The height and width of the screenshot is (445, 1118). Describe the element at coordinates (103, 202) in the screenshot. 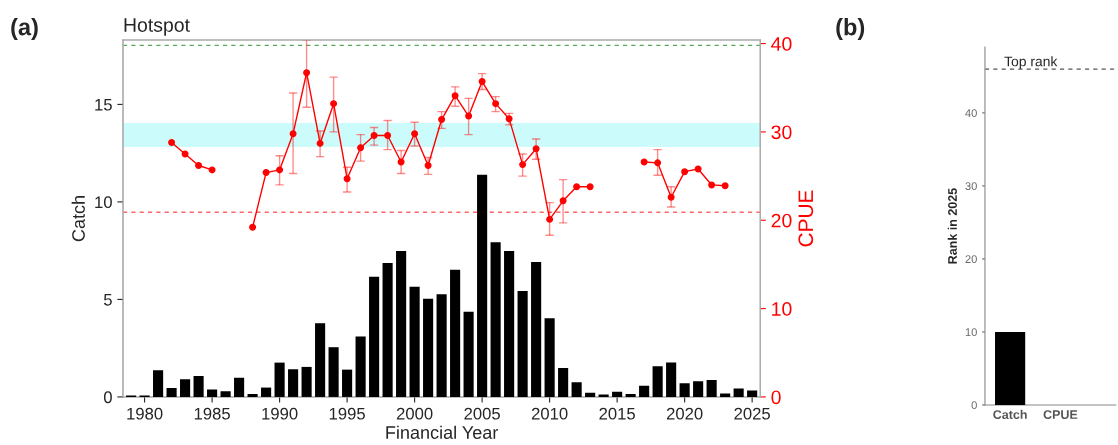

I see `y-tick-label: 10` at that location.